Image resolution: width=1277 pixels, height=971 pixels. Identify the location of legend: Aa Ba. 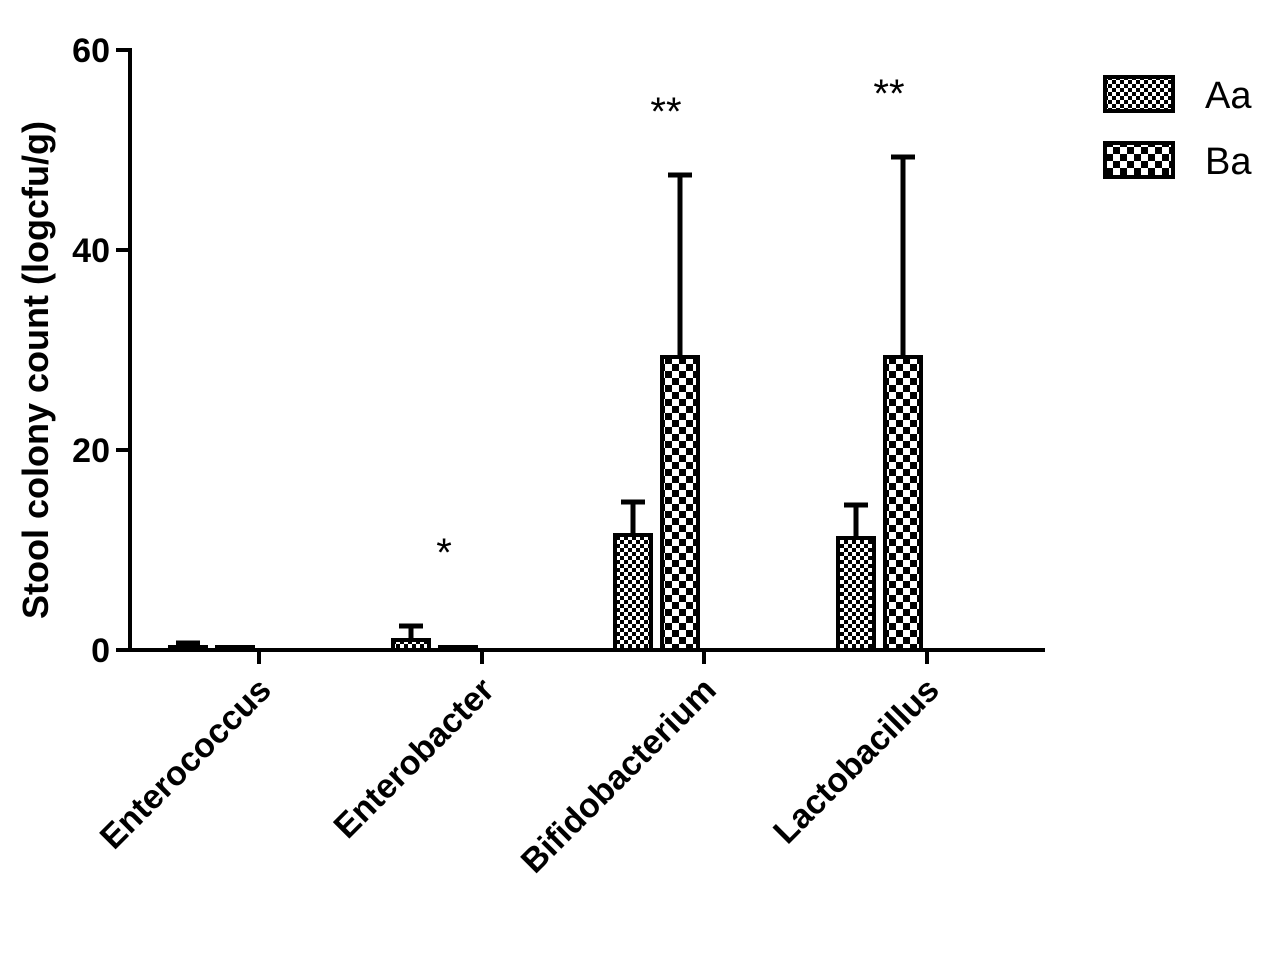
(1177, 129).